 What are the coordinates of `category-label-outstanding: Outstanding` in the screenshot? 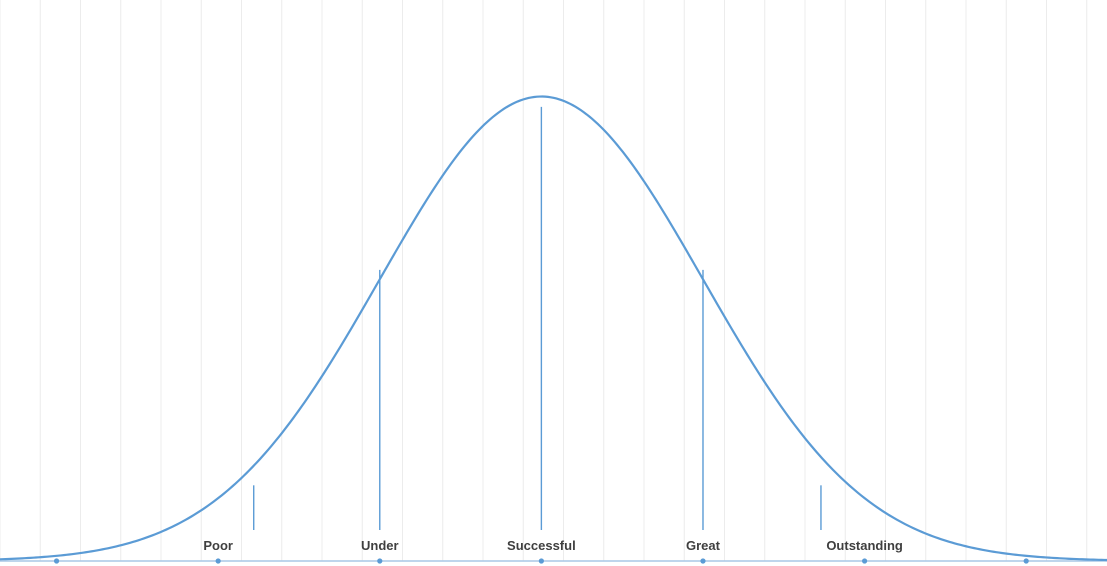 It's located at (864, 545).